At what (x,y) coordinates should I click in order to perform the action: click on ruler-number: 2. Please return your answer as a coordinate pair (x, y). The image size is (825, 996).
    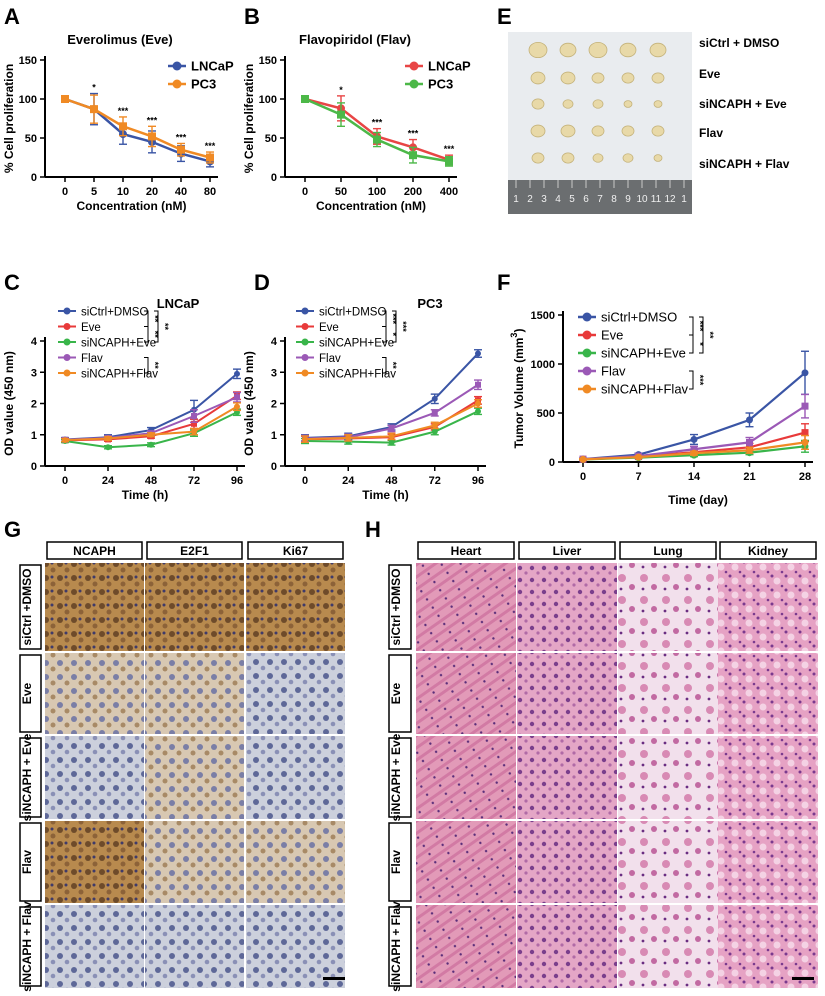
    Looking at the image, I should click on (530, 199).